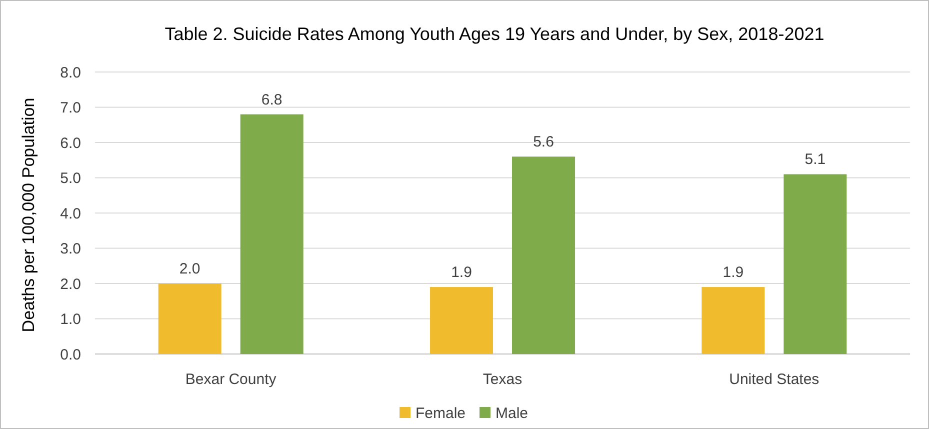  What do you see at coordinates (815, 159) in the screenshot?
I see `data-label: 5.1` at bounding box center [815, 159].